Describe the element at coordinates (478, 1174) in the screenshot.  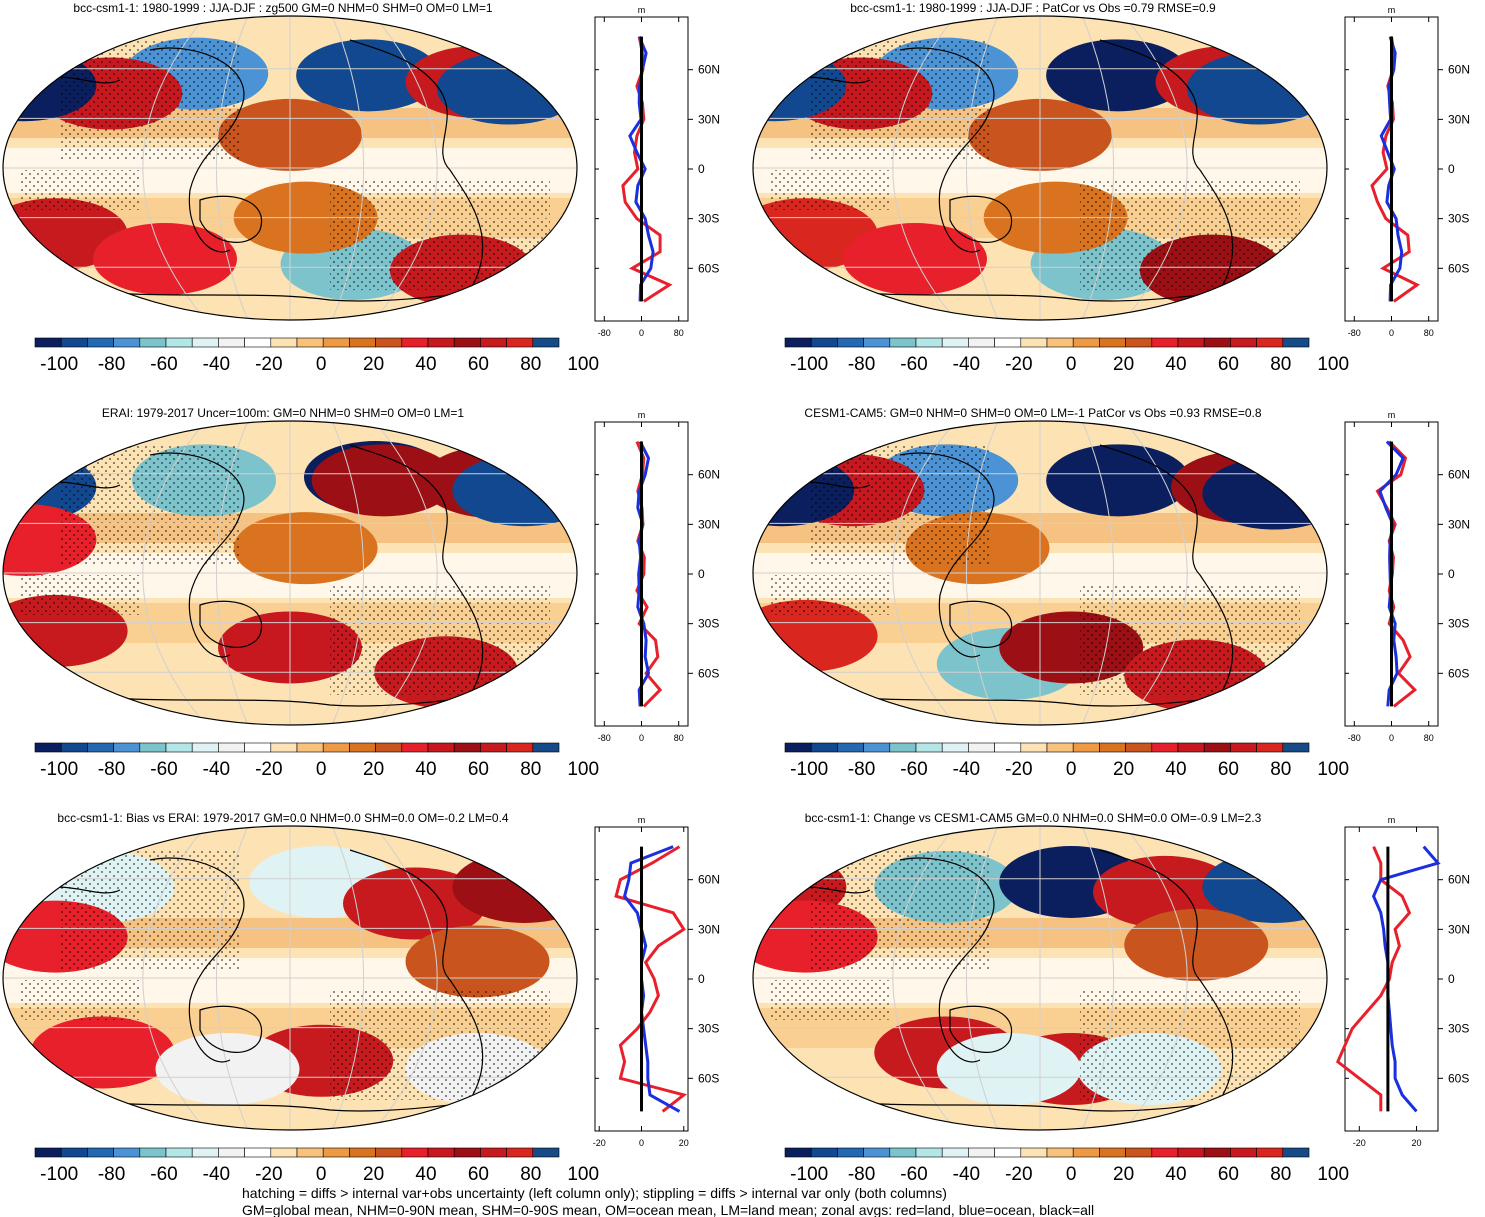
I see `colorbar-tick-label: 60` at that location.